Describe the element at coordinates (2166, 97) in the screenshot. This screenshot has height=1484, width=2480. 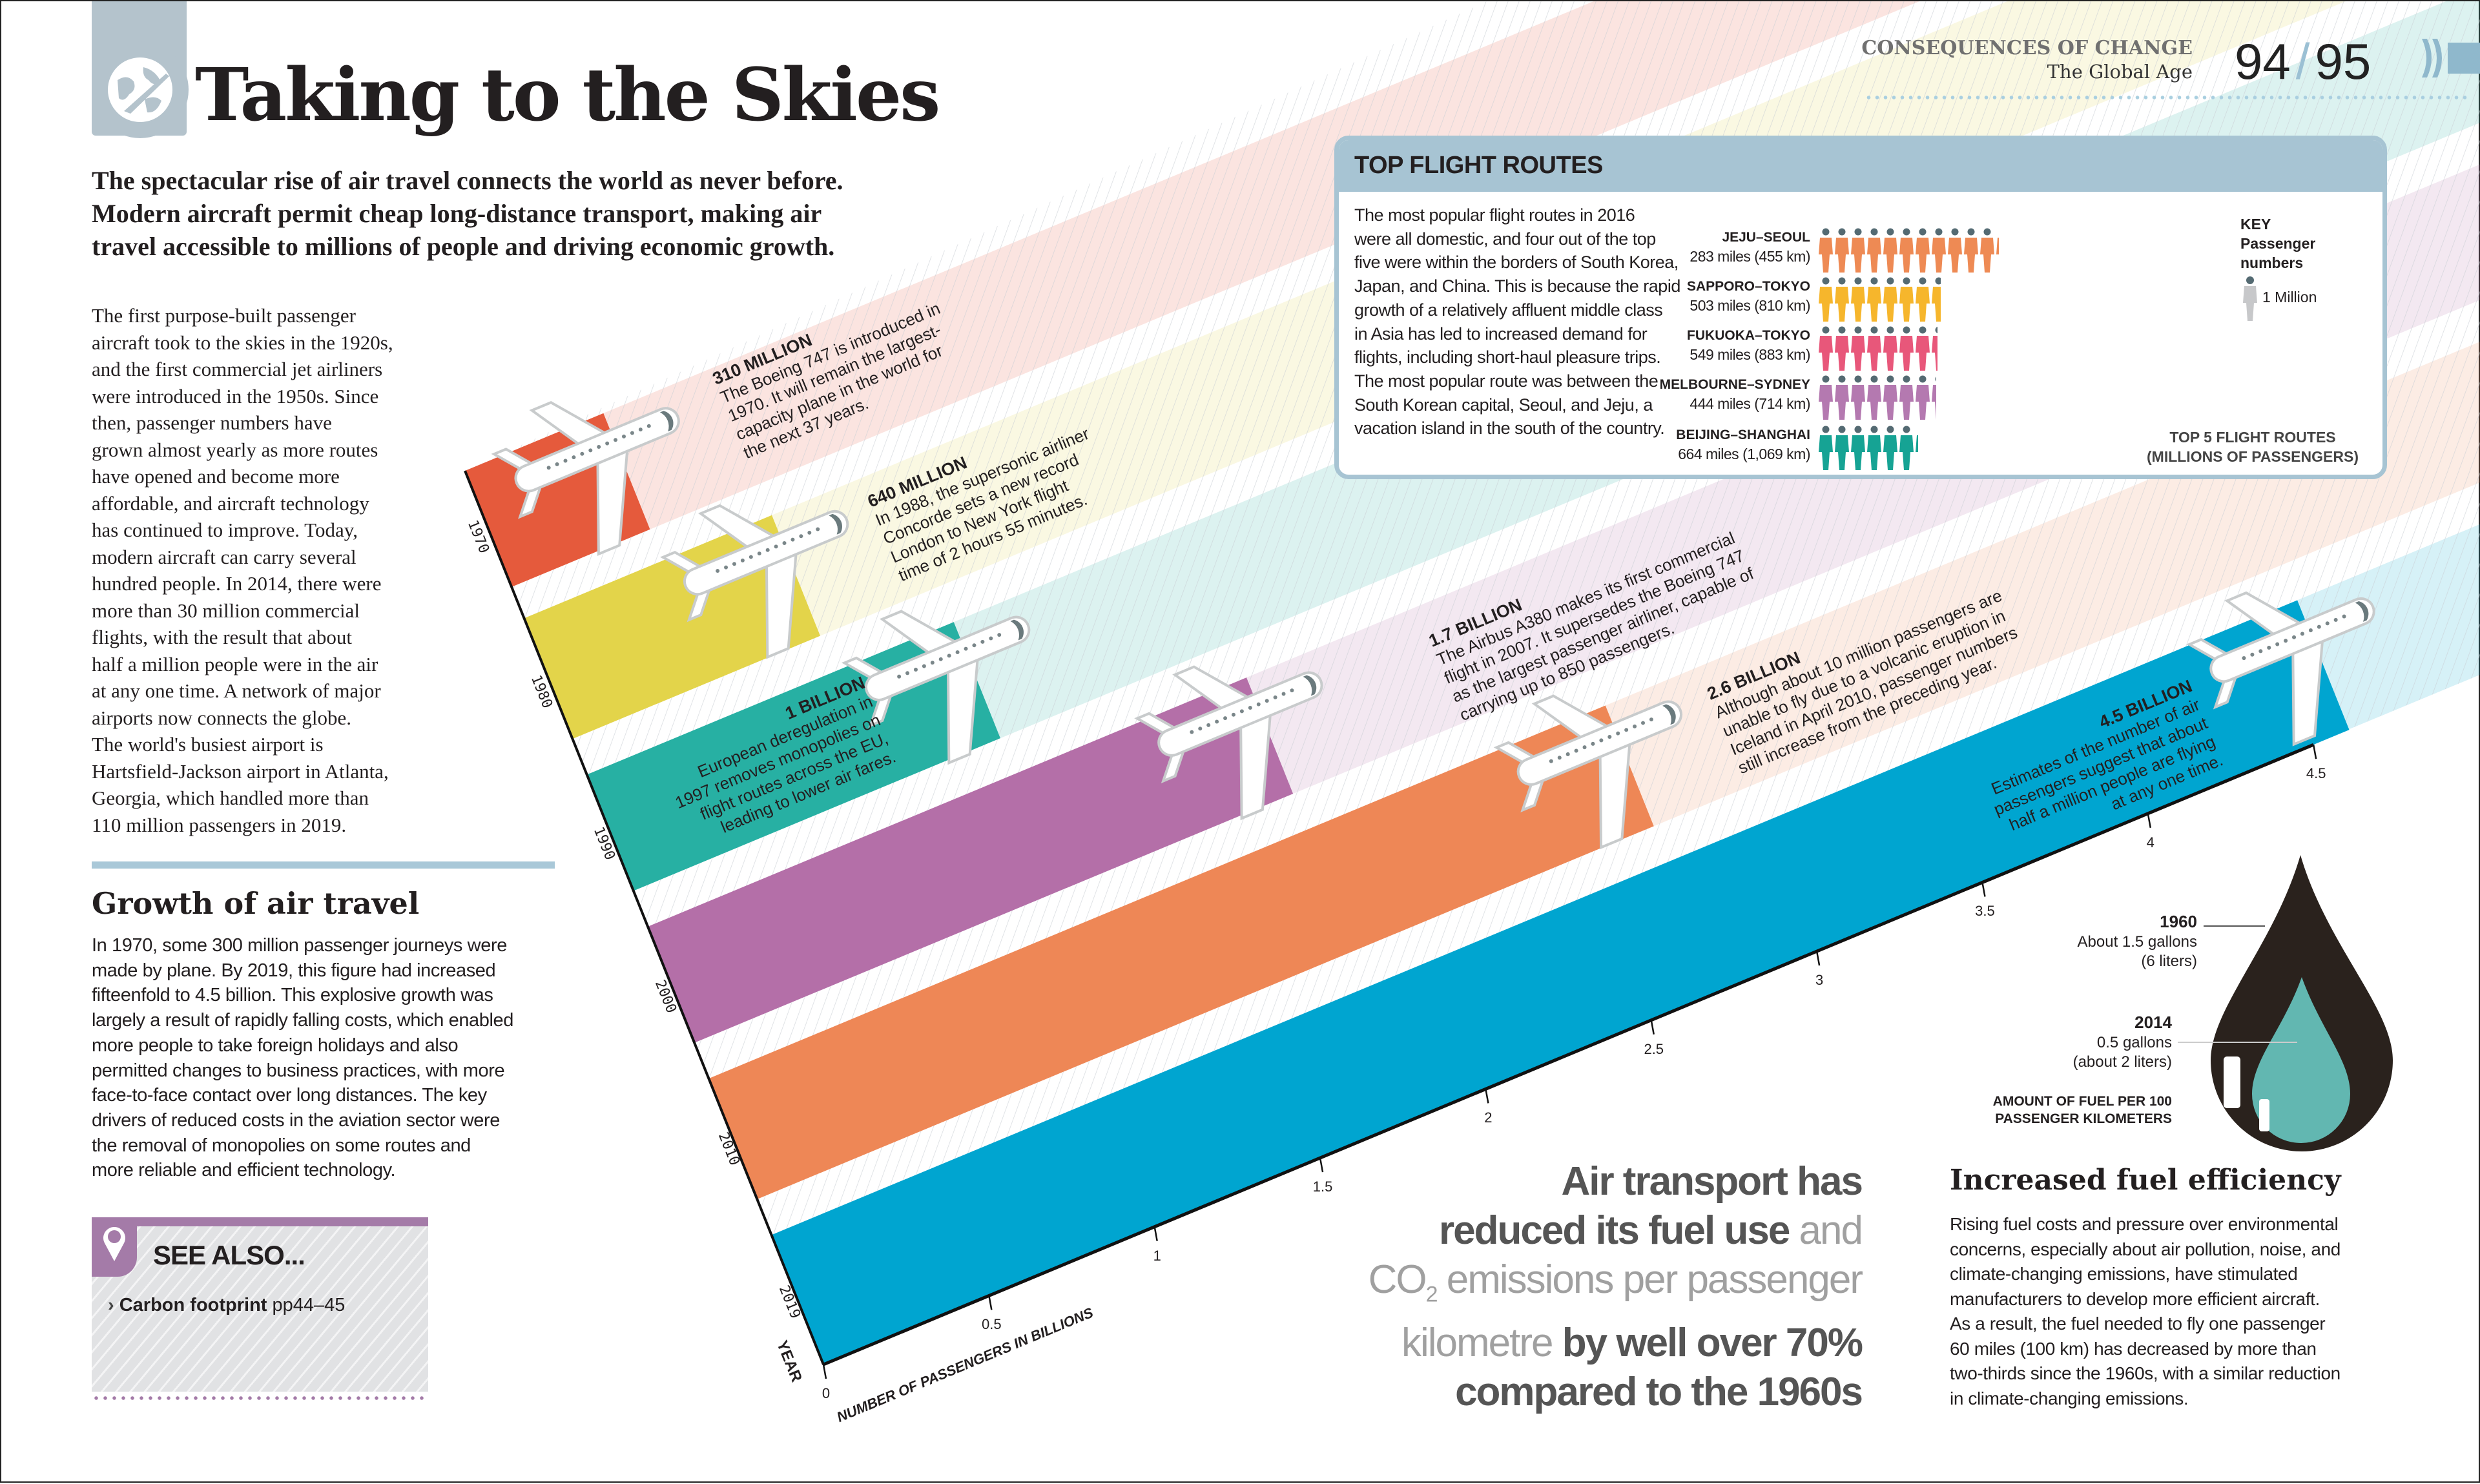
I see `header-dotted-rule` at that location.